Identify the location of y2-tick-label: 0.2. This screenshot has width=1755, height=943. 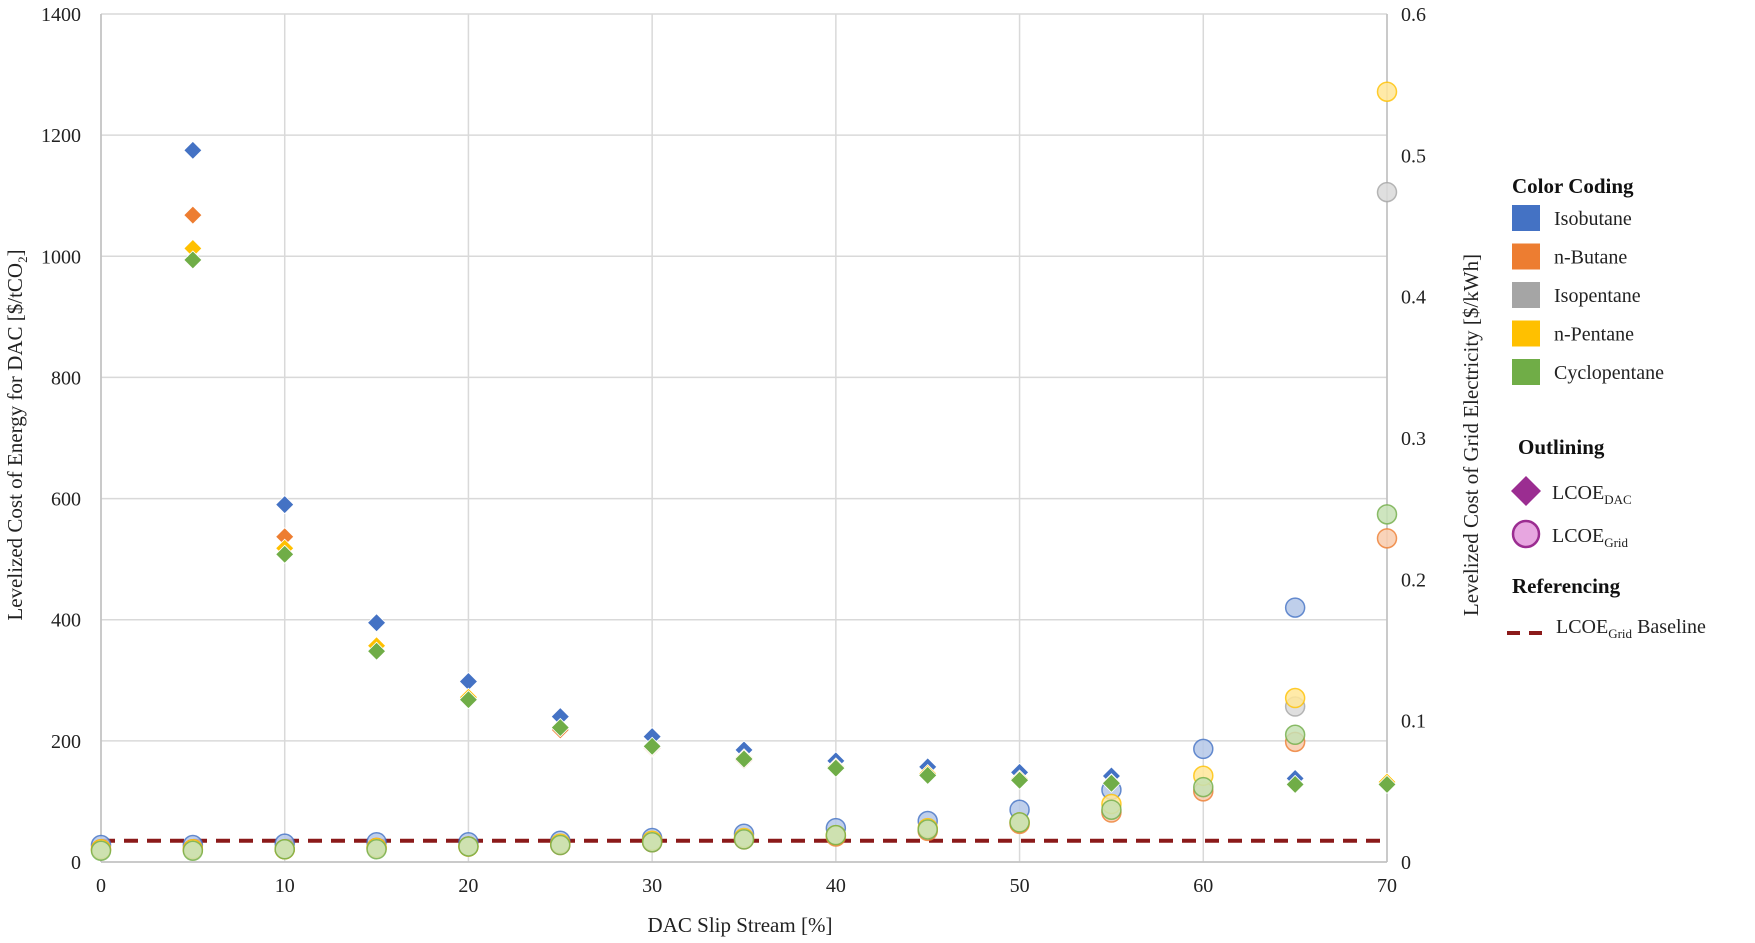
(1413, 580).